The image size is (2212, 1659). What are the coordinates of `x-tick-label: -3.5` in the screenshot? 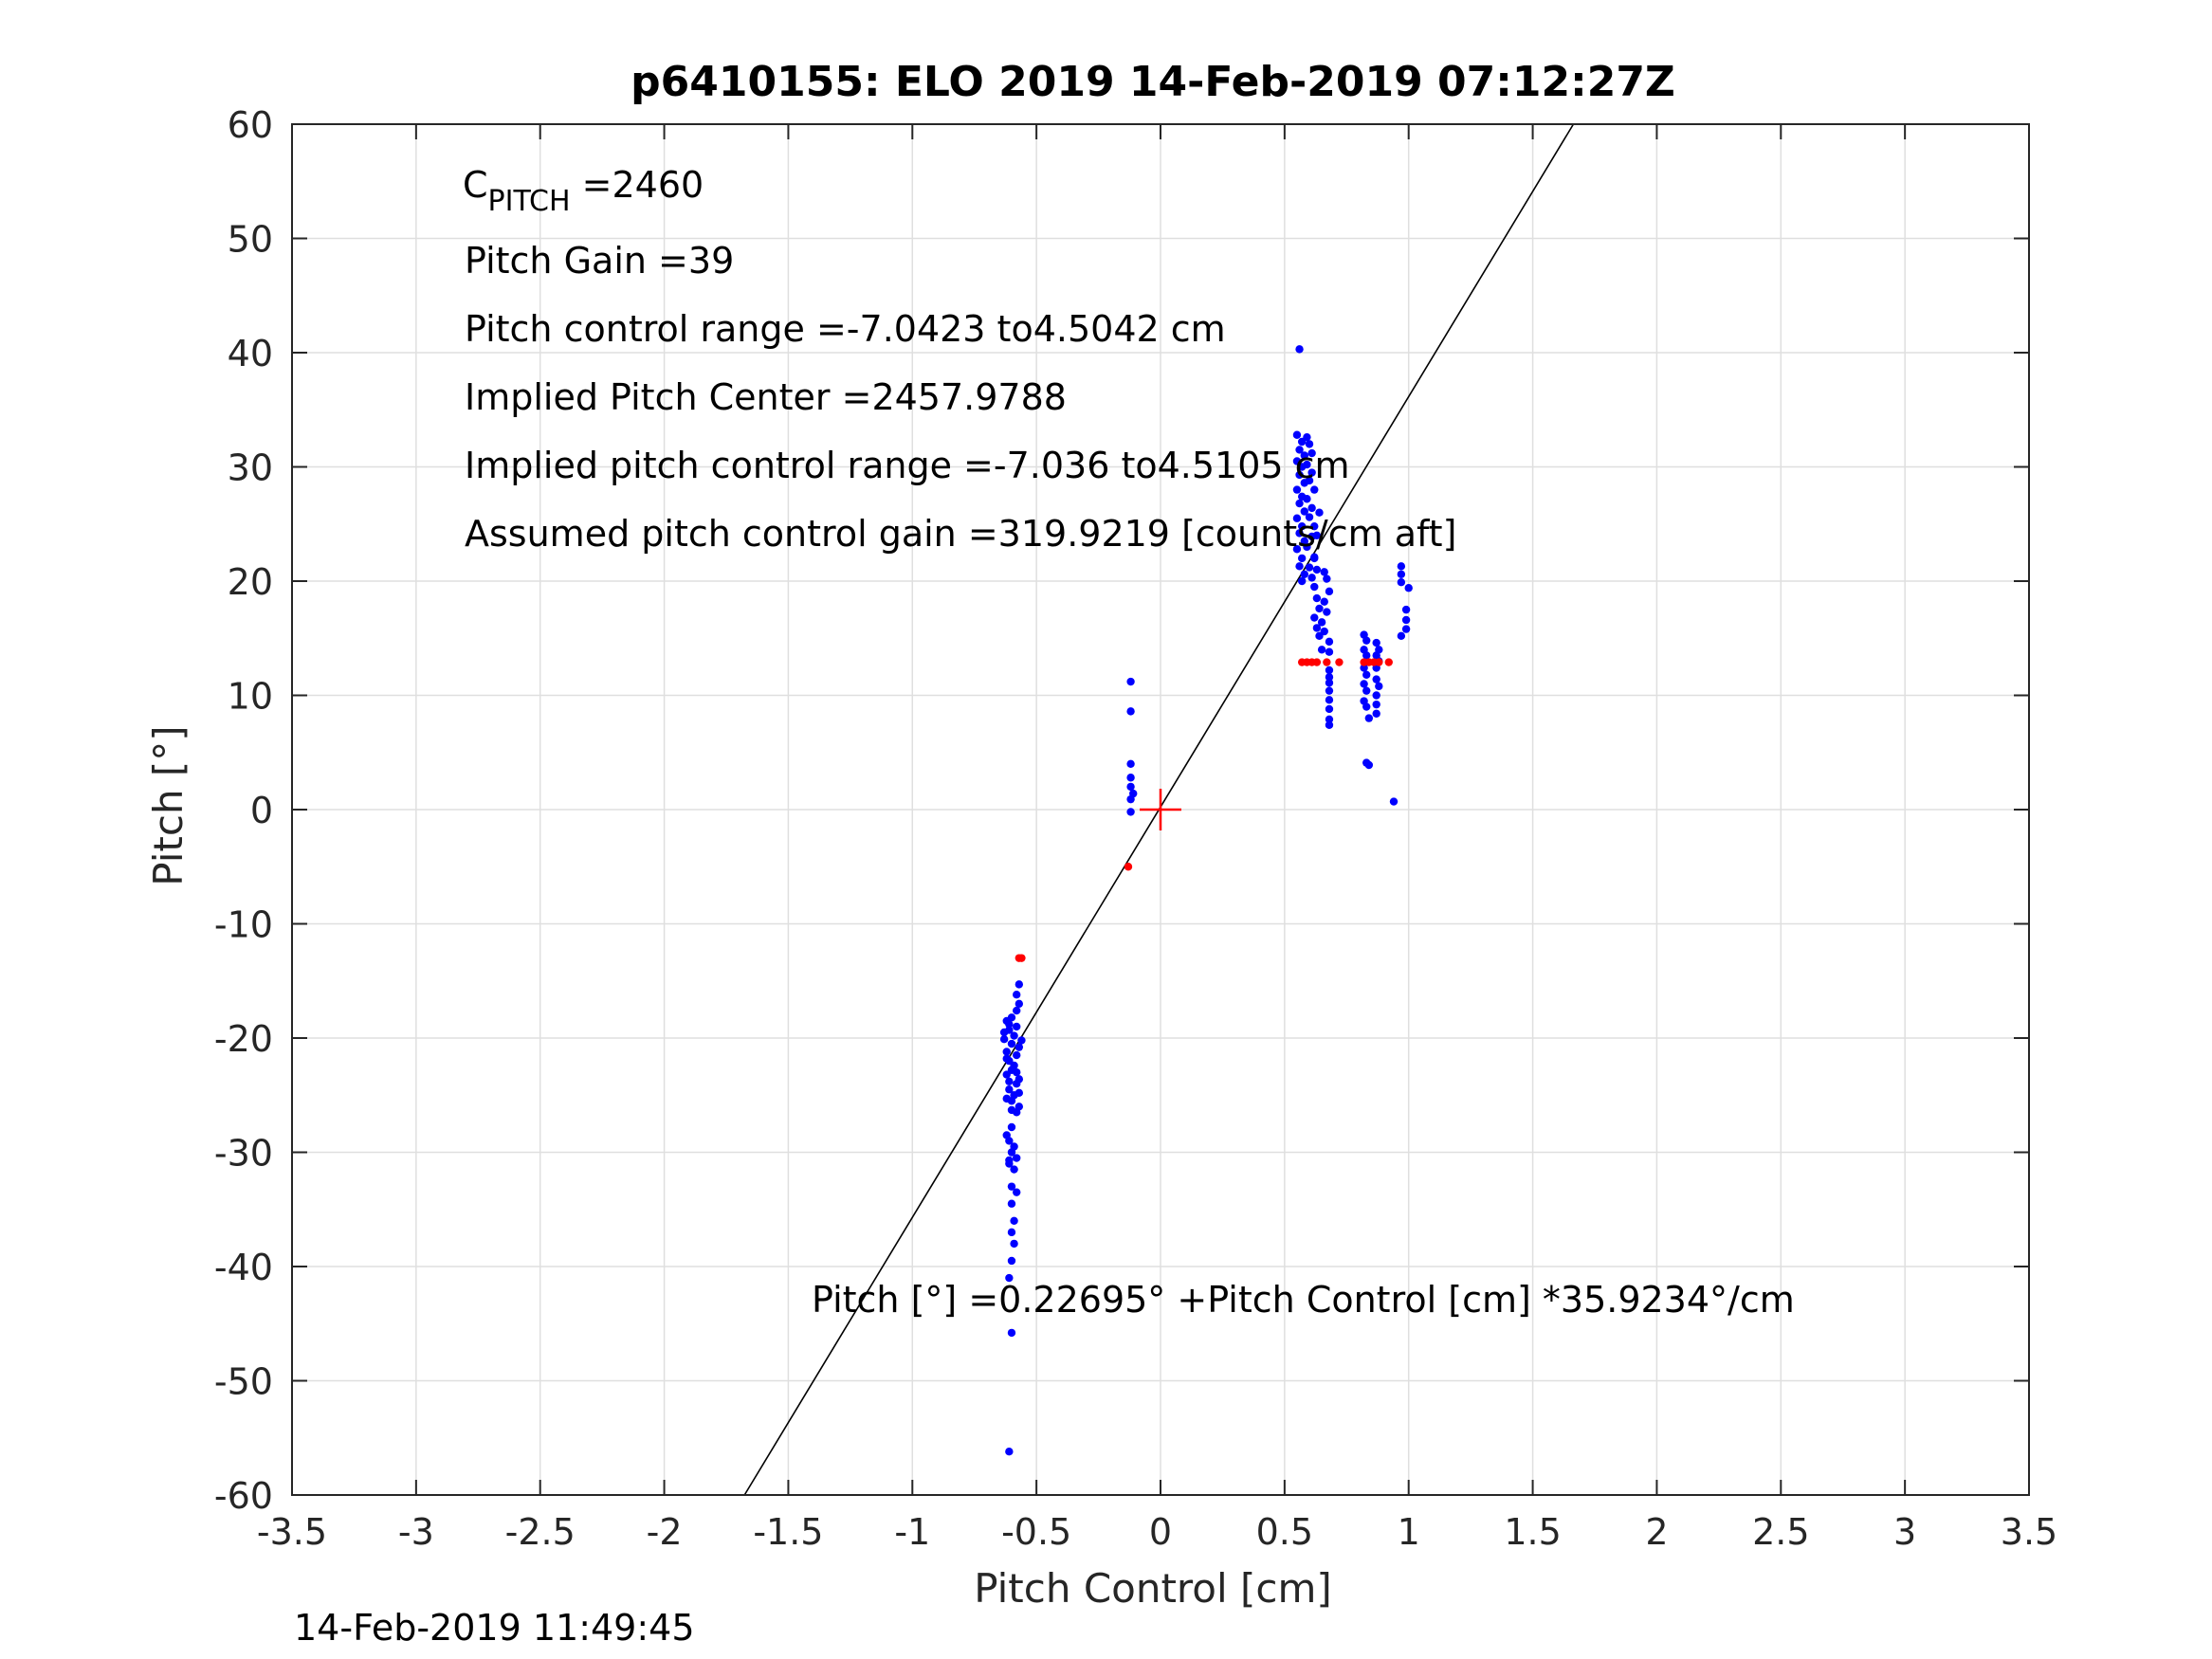 It's located at (292, 1532).